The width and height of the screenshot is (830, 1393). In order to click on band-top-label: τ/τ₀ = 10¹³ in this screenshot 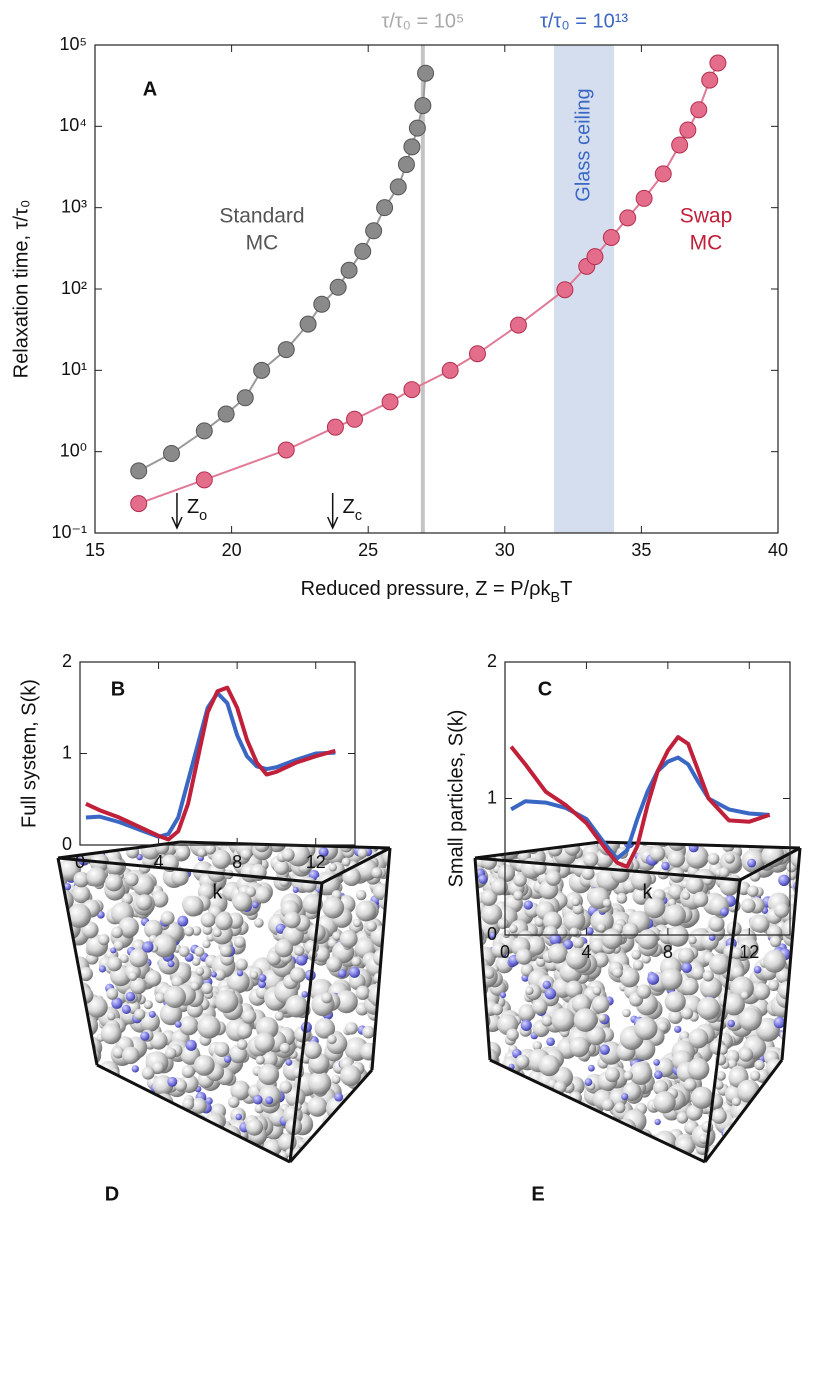, I will do `click(584, 21)`.